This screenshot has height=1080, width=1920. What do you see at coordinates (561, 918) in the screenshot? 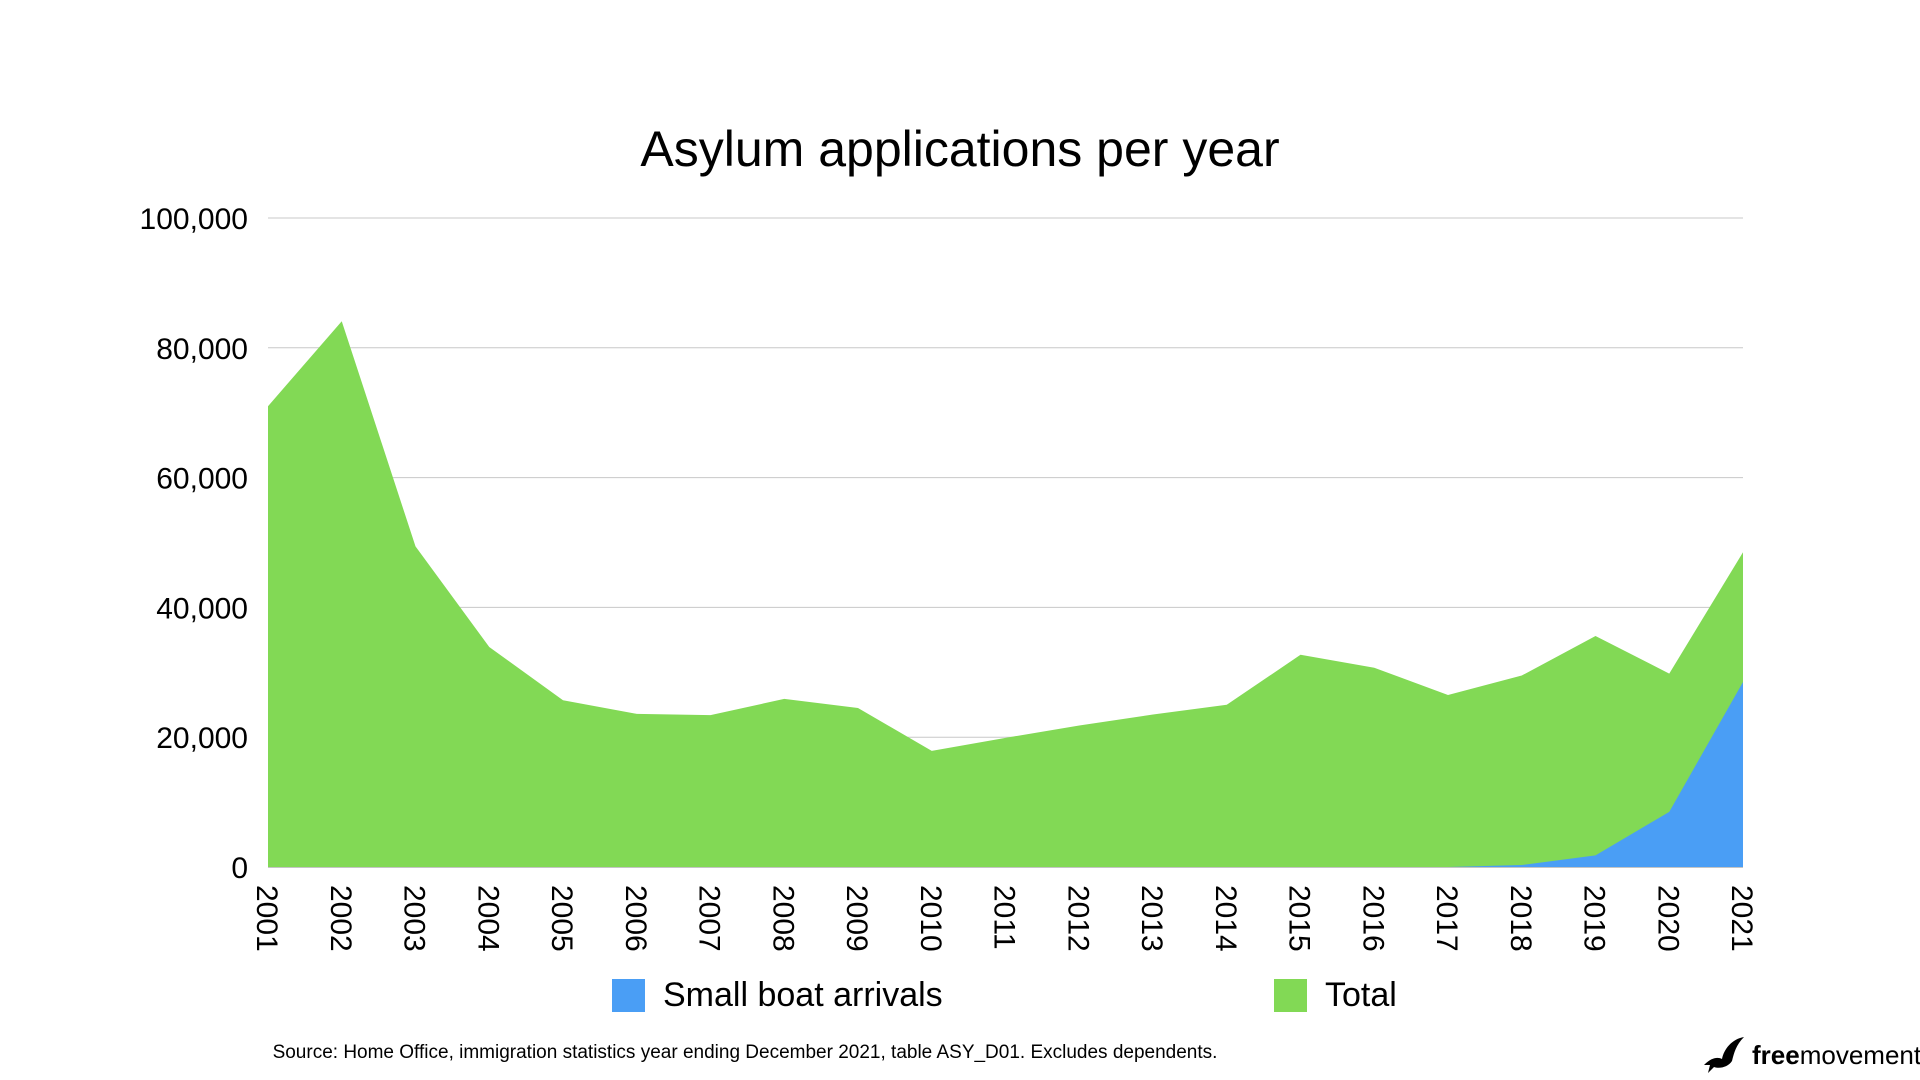
I see `x-tick-label: 2005` at bounding box center [561, 918].